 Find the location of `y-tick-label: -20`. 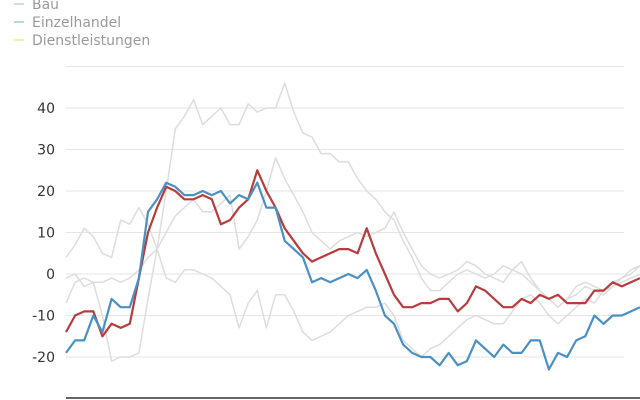

y-tick-label: -20 is located at coordinates (43, 358).